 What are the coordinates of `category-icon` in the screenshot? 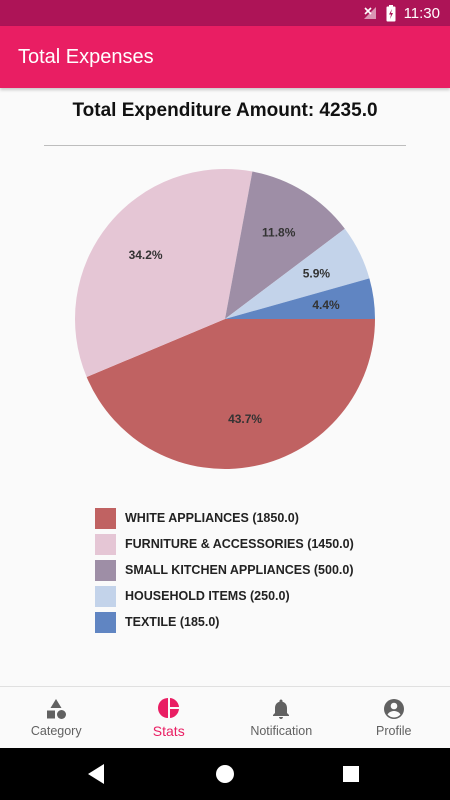 It's located at (57, 709).